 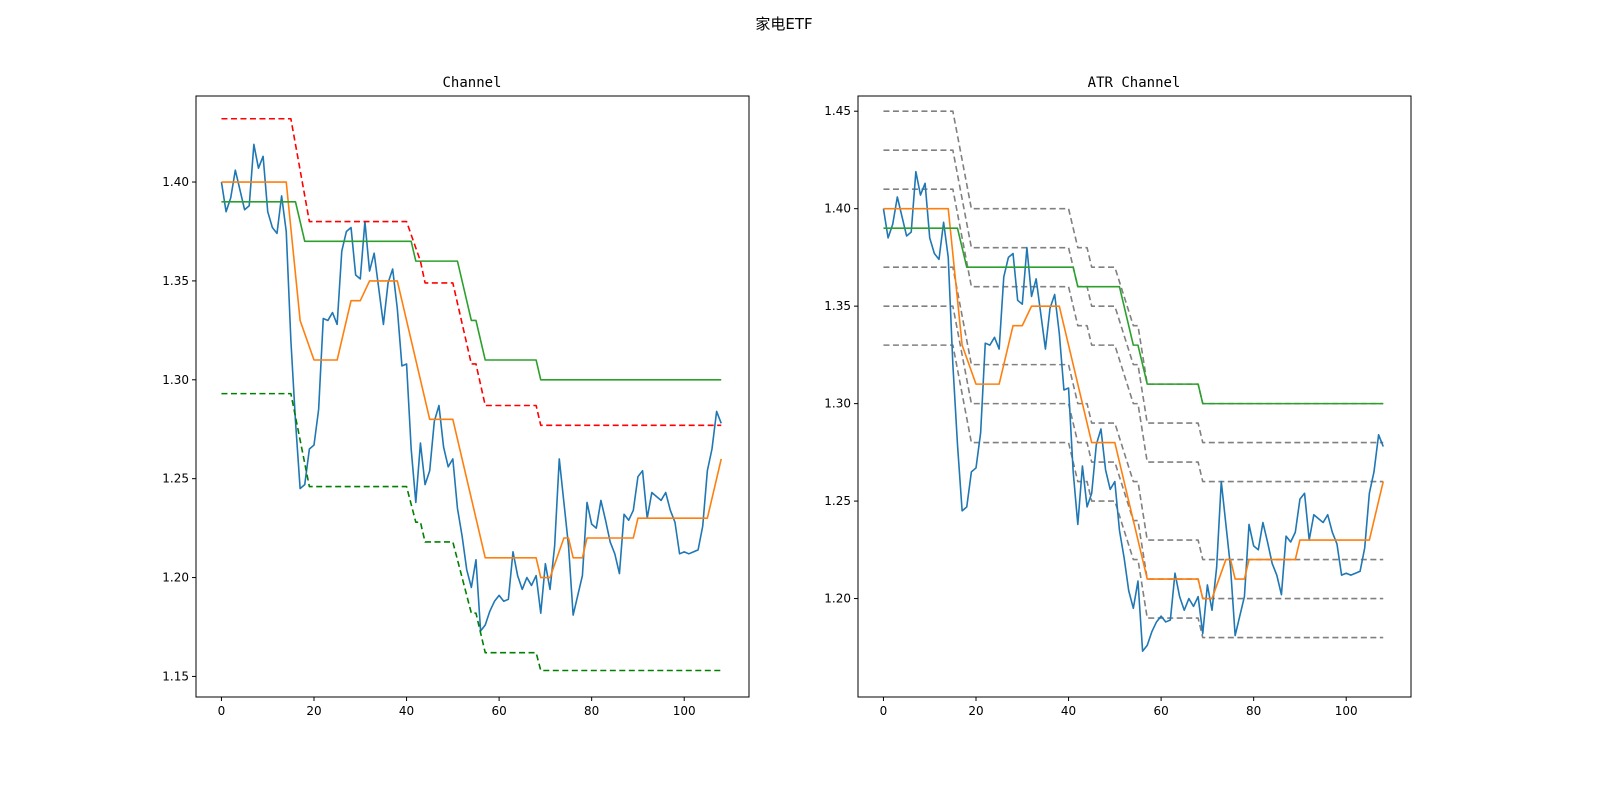 What do you see at coordinates (406, 711) in the screenshot?
I see `channel-xtick-label: 40` at bounding box center [406, 711].